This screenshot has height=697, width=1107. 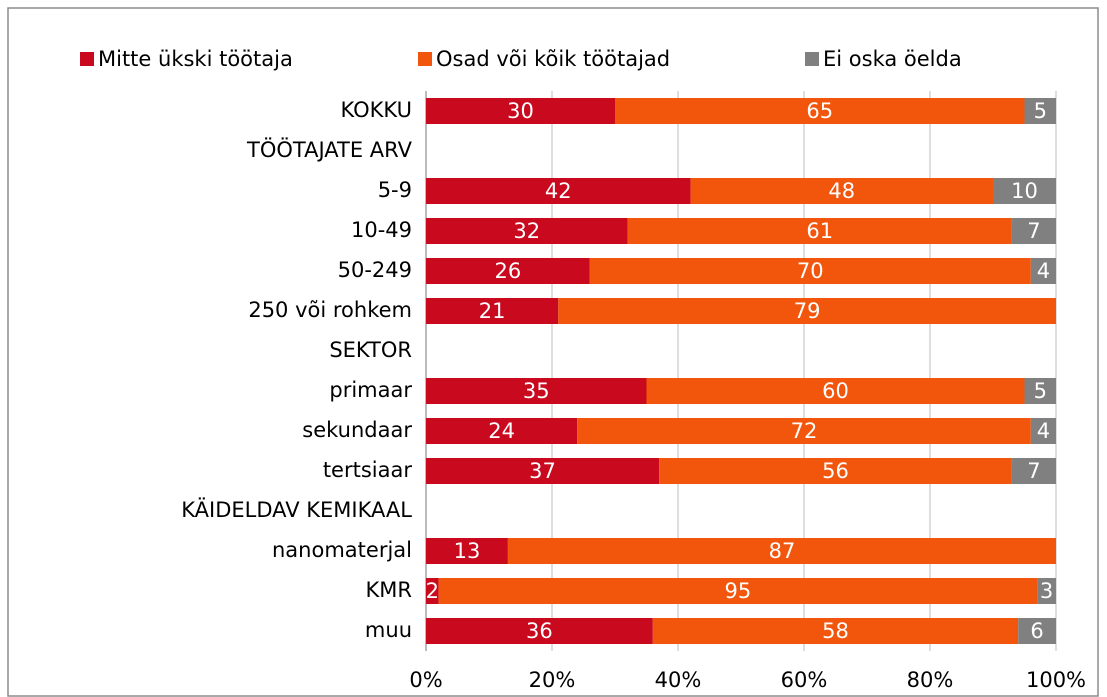 I want to click on data-label: 87, so click(x=782, y=551).